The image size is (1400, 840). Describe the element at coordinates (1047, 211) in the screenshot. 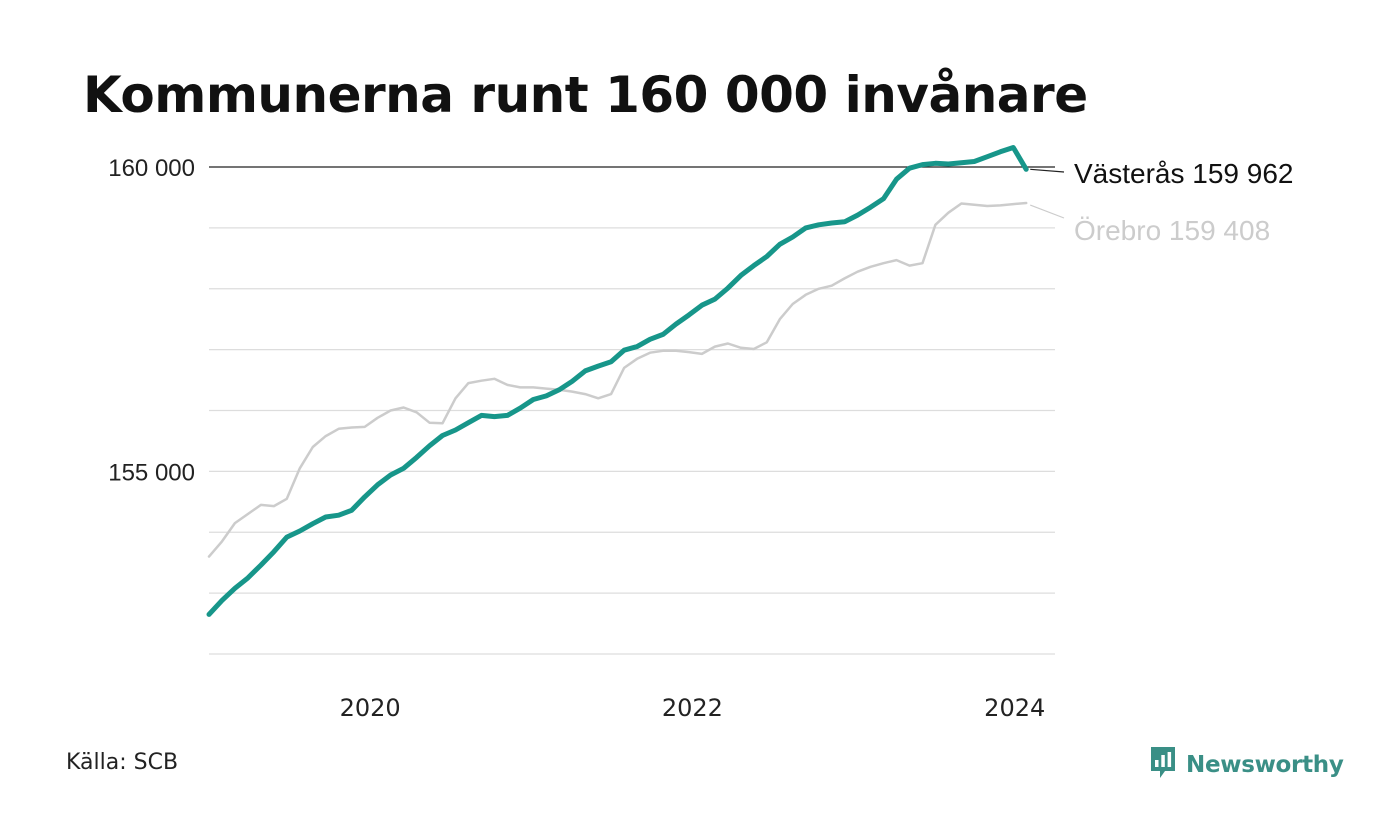

I see `label-leader-örebro` at that location.